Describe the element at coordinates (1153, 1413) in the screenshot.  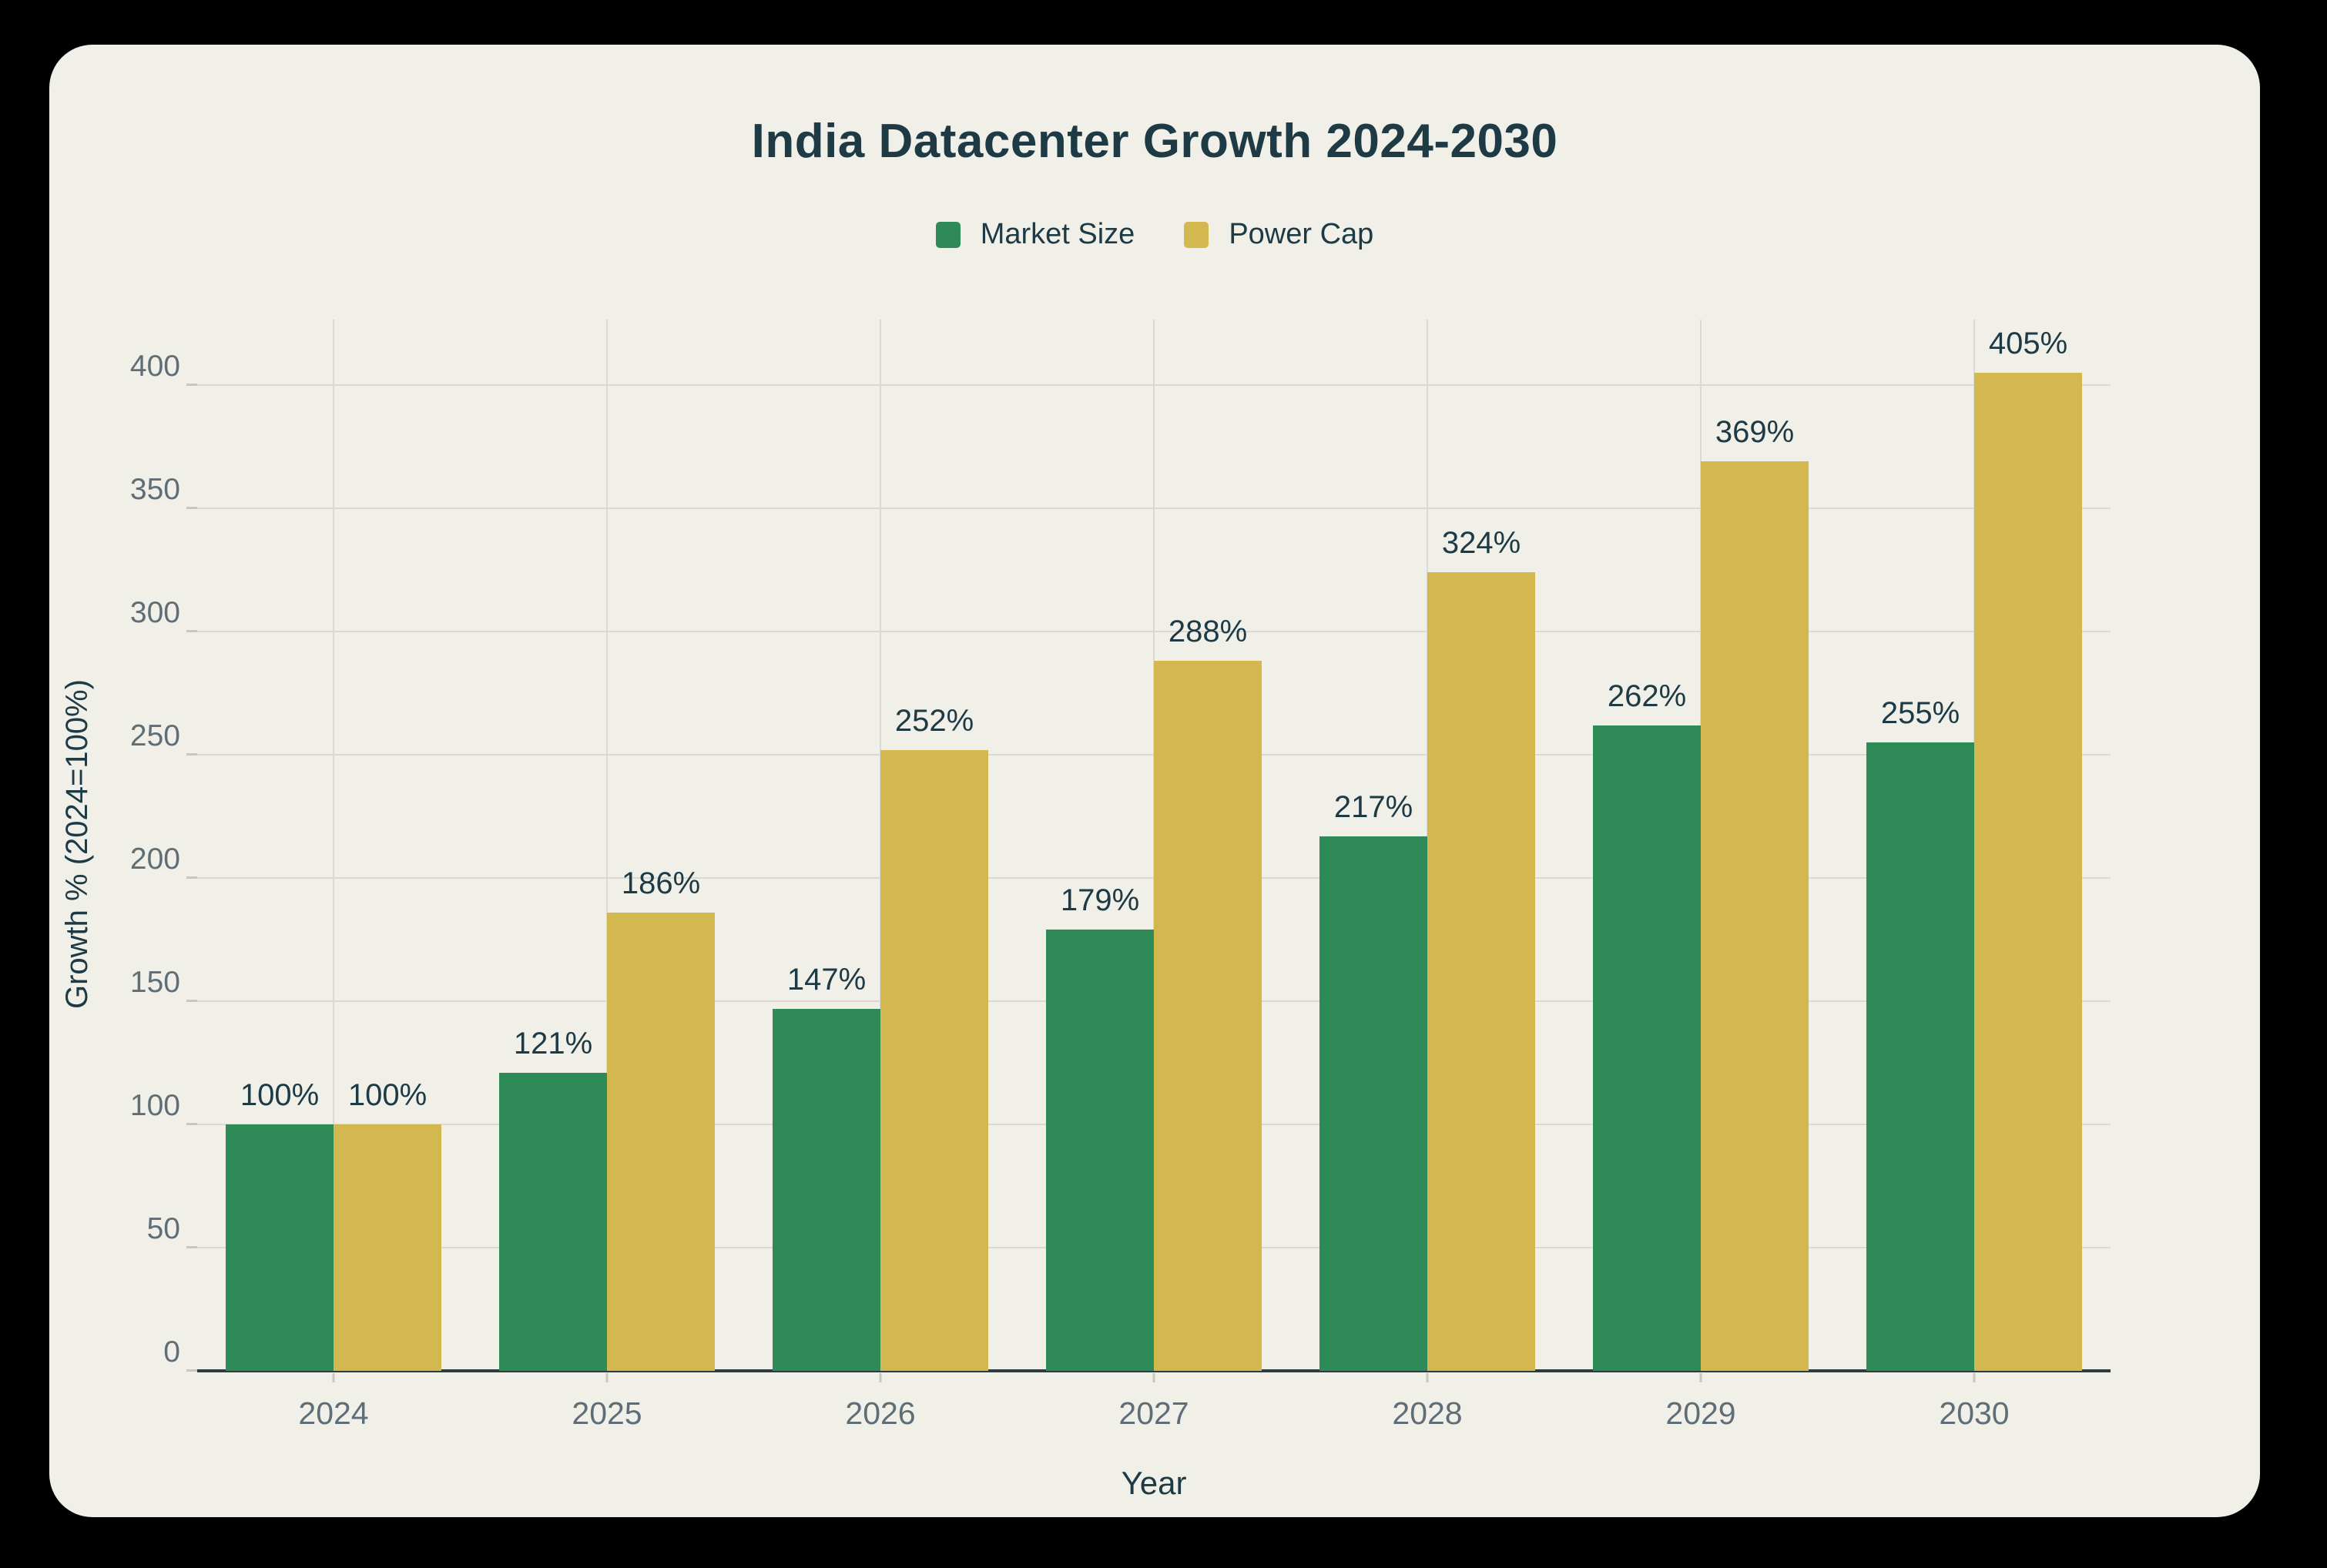
I see `x-tick-label-2027: 2027` at that location.